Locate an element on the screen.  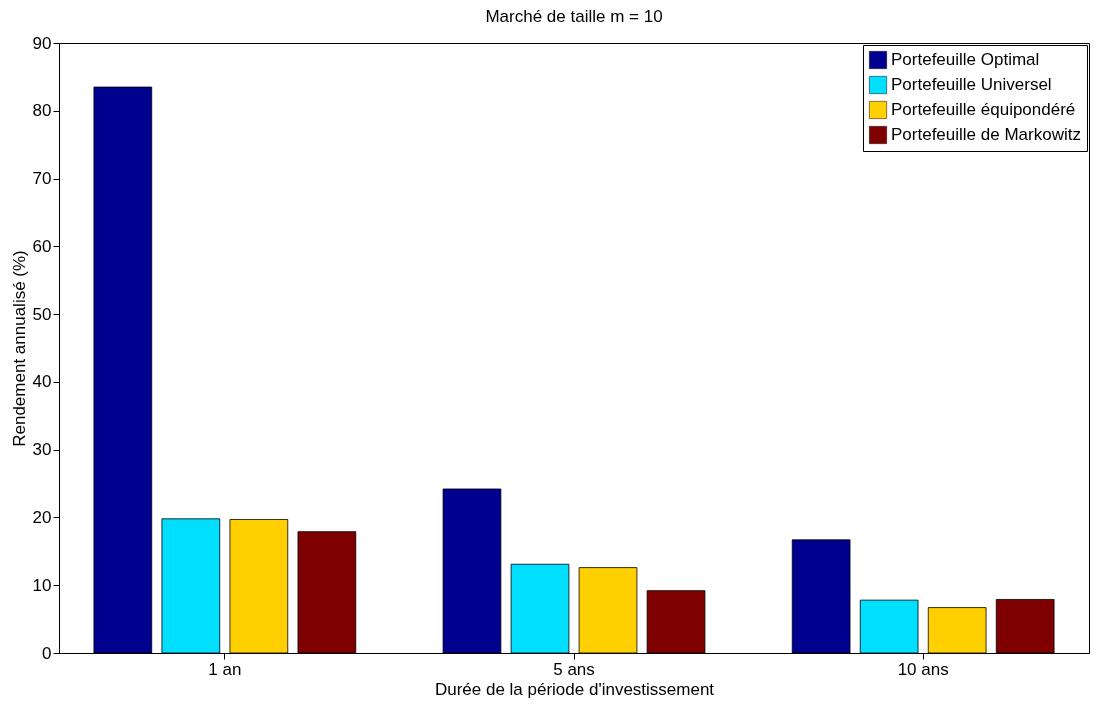
y-tick-label: 70 is located at coordinates (42, 179).